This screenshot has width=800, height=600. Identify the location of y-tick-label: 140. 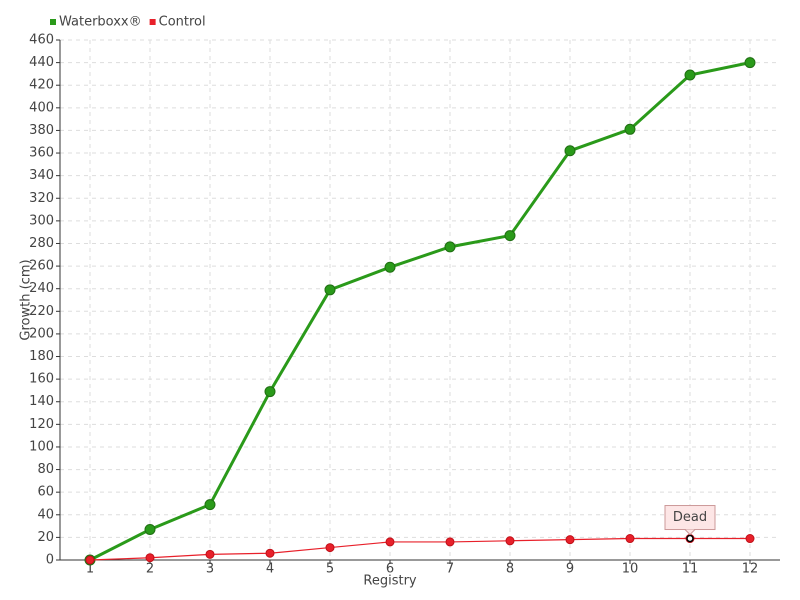
(41, 401).